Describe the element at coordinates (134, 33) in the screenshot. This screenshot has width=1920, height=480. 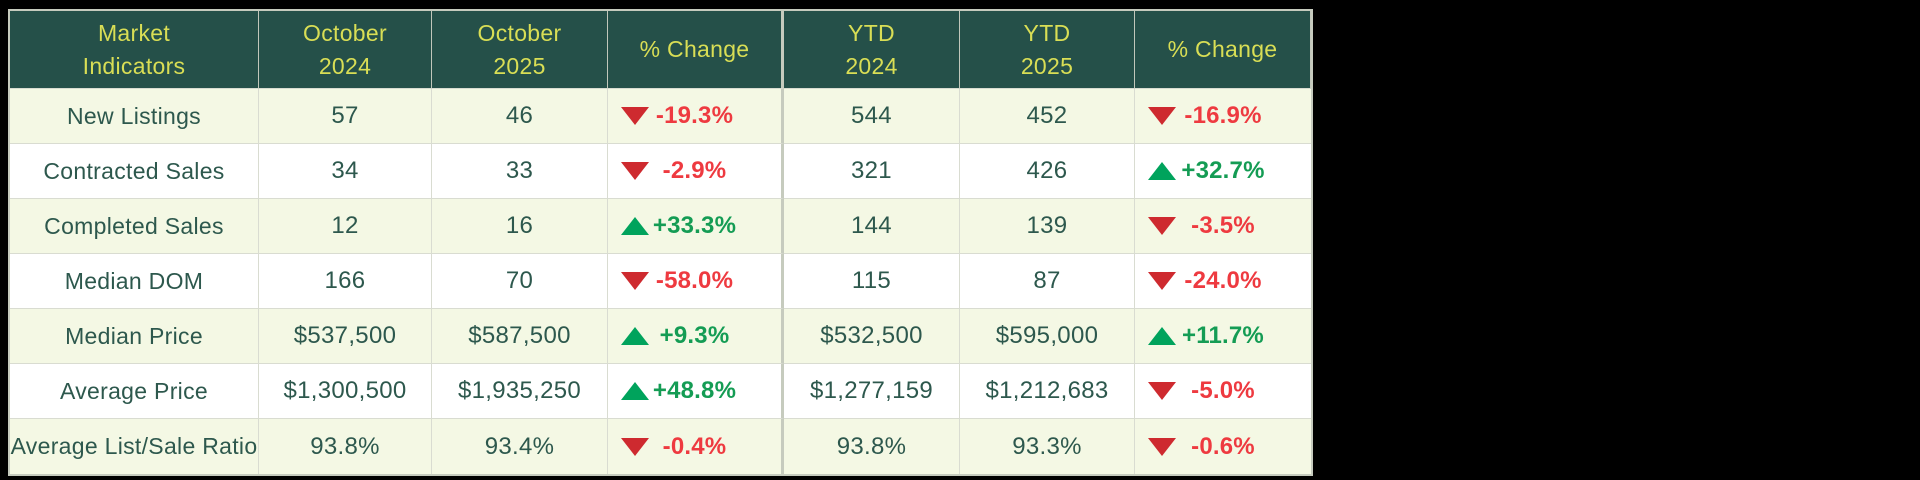
I see `header-line: Market` at that location.